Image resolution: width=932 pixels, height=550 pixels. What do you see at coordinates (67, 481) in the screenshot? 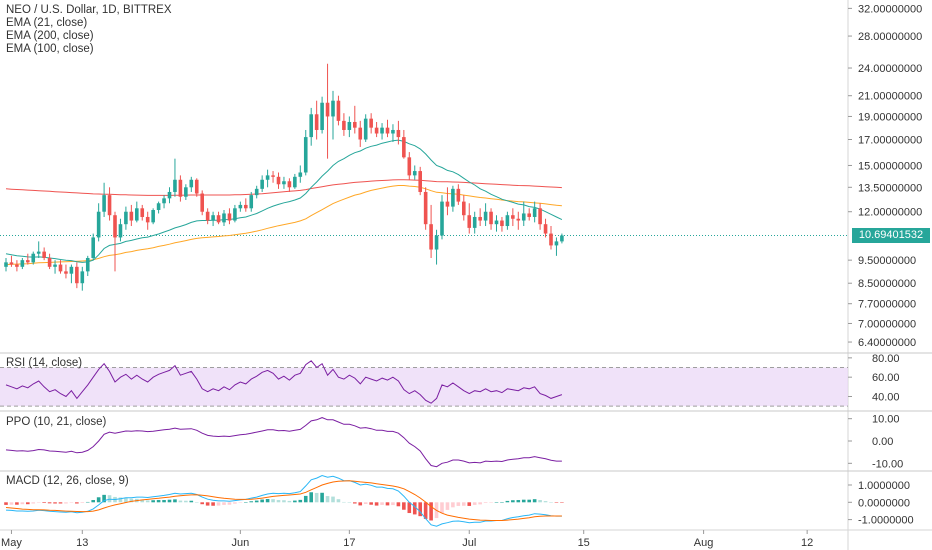
I see `macd-pane-label: MACD (12, 26, close, 9)` at bounding box center [67, 481].